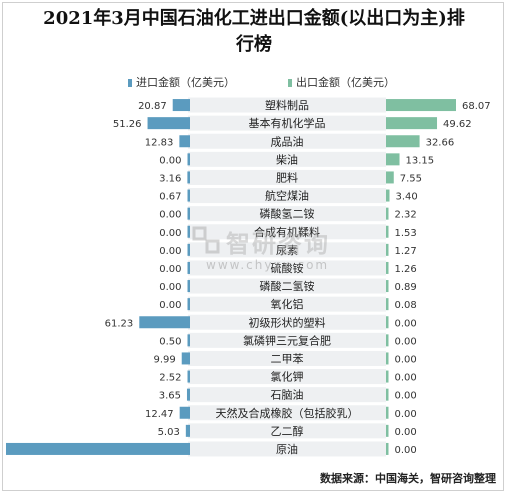  I want to click on category-label: 磷酸二氢铵, so click(287, 286).